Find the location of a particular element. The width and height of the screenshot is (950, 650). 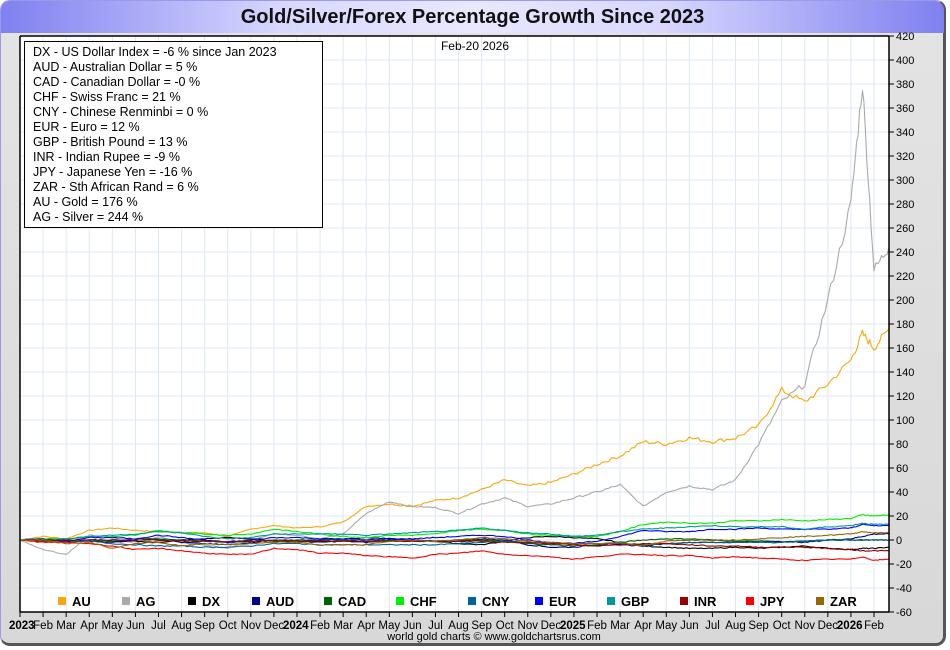

summary-line-ag: AG - Silver = 244 % is located at coordinates (88, 217).